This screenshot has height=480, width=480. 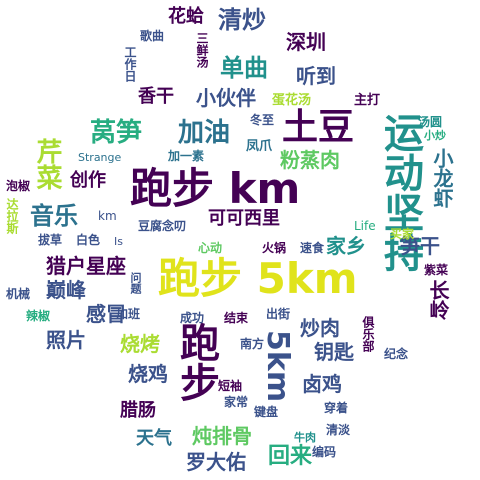 What do you see at coordinates (259, 146) in the screenshot?
I see `word-fengzhao: 凤爪` at bounding box center [259, 146].